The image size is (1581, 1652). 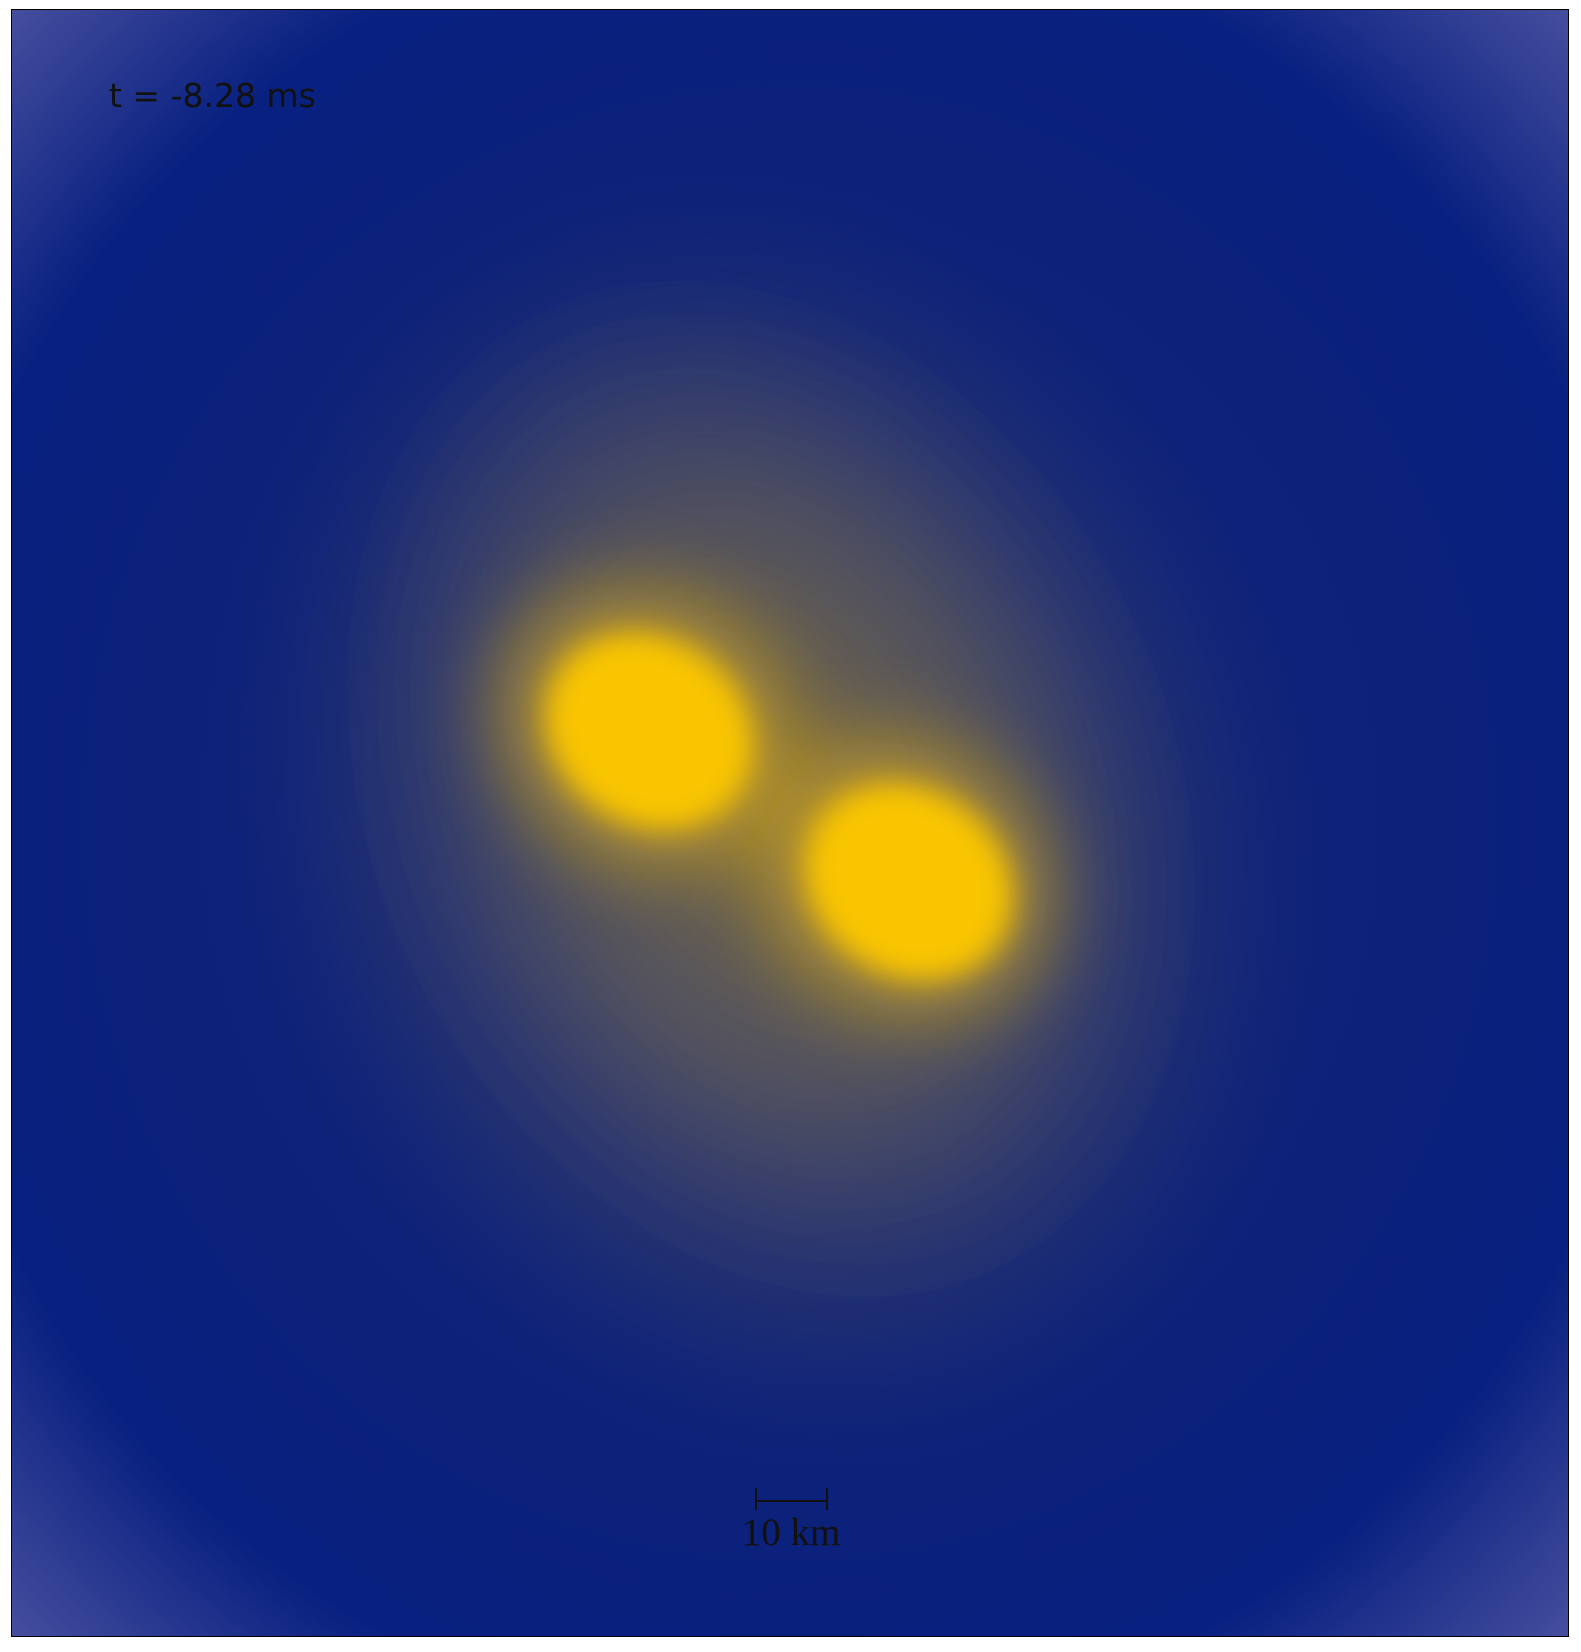 I want to click on scale-bar-right-tick, so click(x=827, y=1499).